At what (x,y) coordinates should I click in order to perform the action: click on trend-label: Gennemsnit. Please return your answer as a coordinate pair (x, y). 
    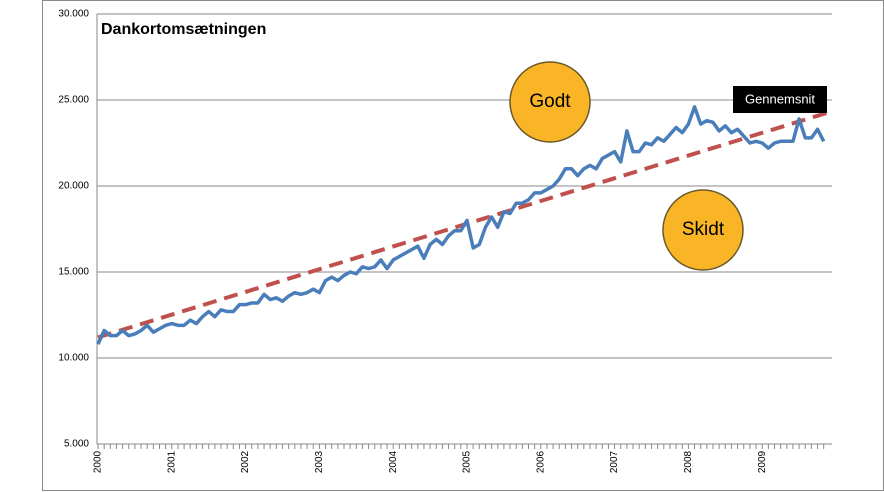
    Looking at the image, I should click on (780, 98).